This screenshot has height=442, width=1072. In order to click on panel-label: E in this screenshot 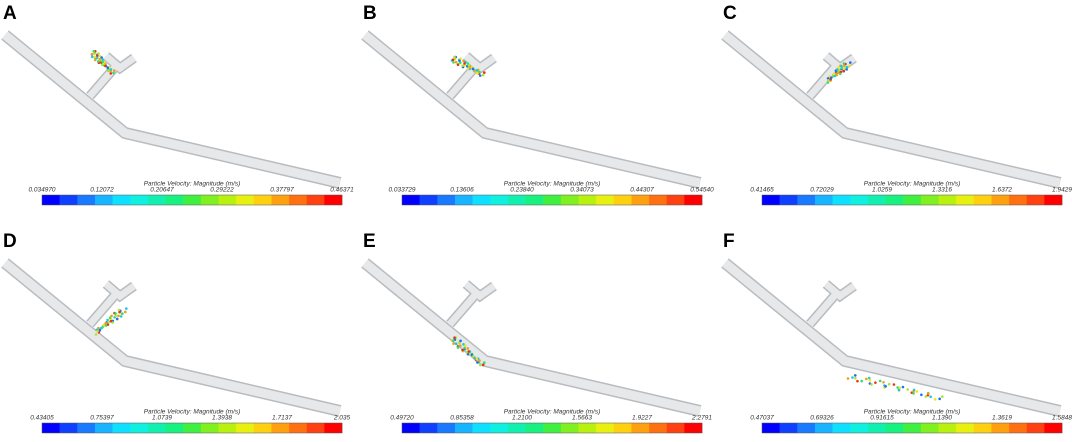, I will do `click(369, 241)`.